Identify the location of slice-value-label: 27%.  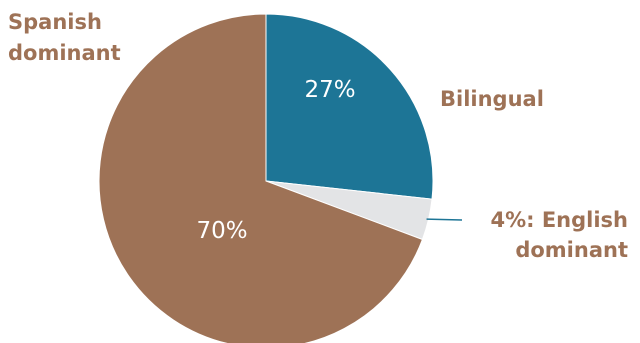
(329, 90).